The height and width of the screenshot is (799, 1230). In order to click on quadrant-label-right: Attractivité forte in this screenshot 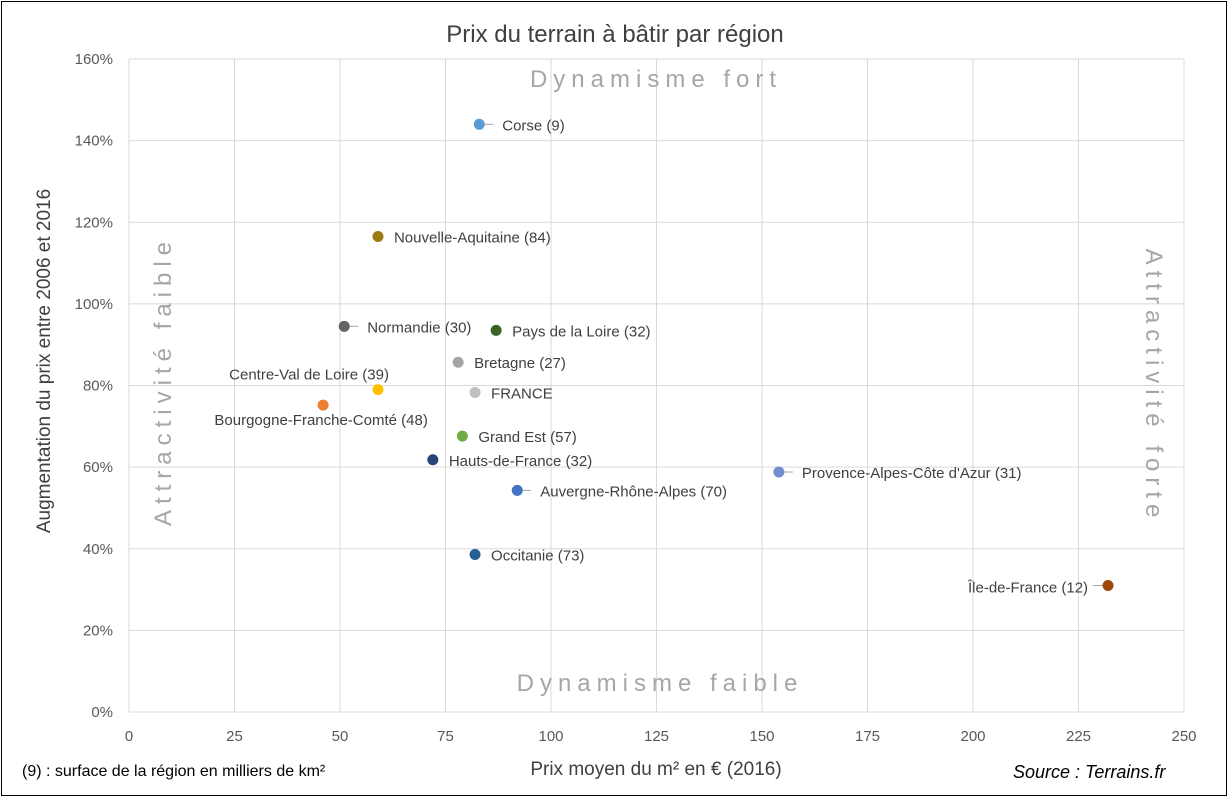, I will do `click(1153, 386)`.